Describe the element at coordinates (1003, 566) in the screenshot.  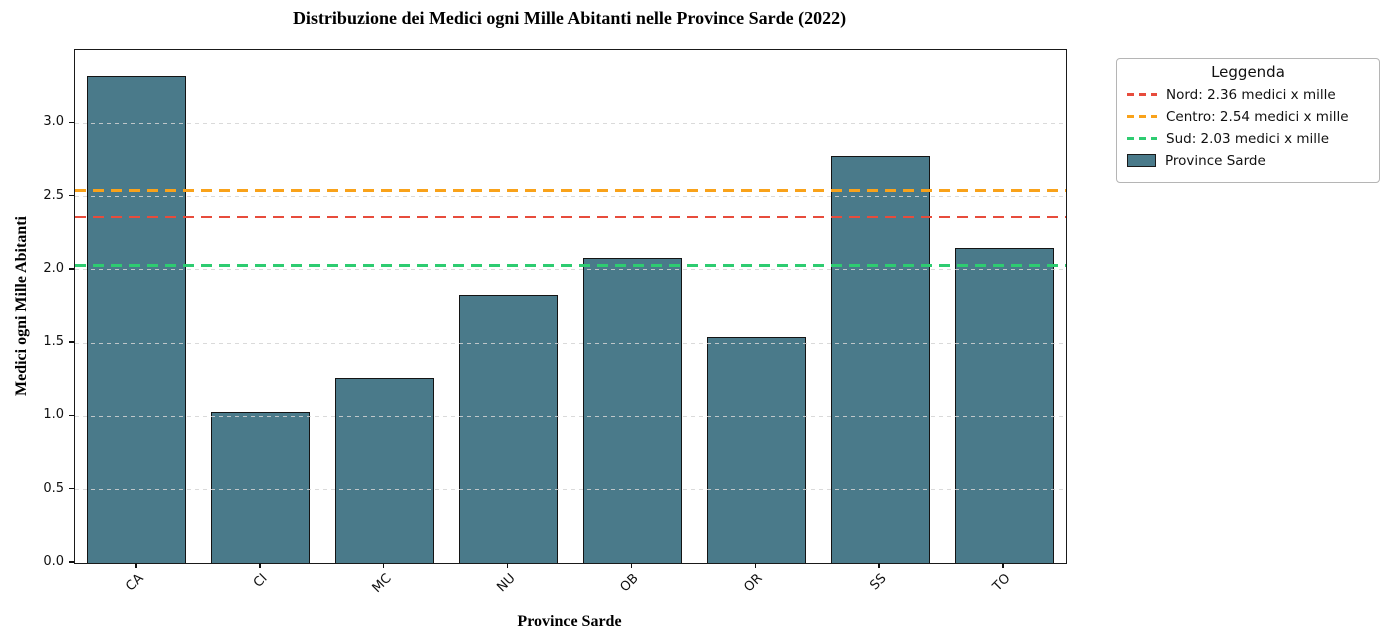
I see `x-tick-mark-TO` at that location.